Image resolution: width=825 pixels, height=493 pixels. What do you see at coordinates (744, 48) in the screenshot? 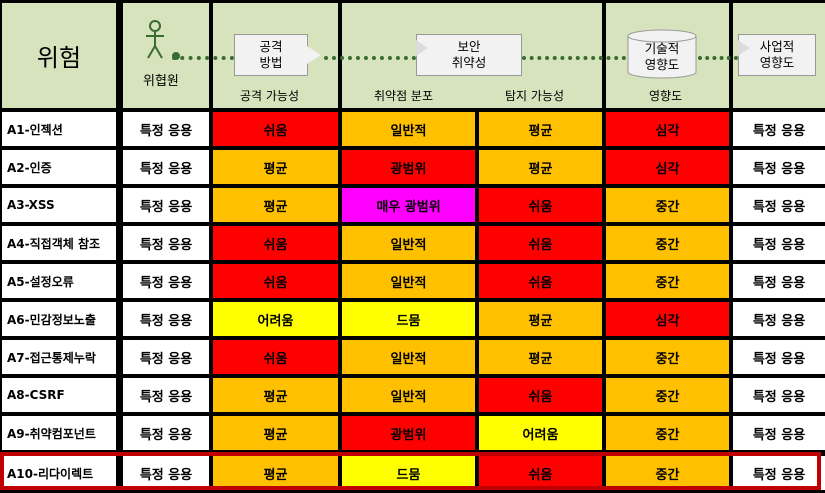
I see `business-arrow-icon` at bounding box center [744, 48].